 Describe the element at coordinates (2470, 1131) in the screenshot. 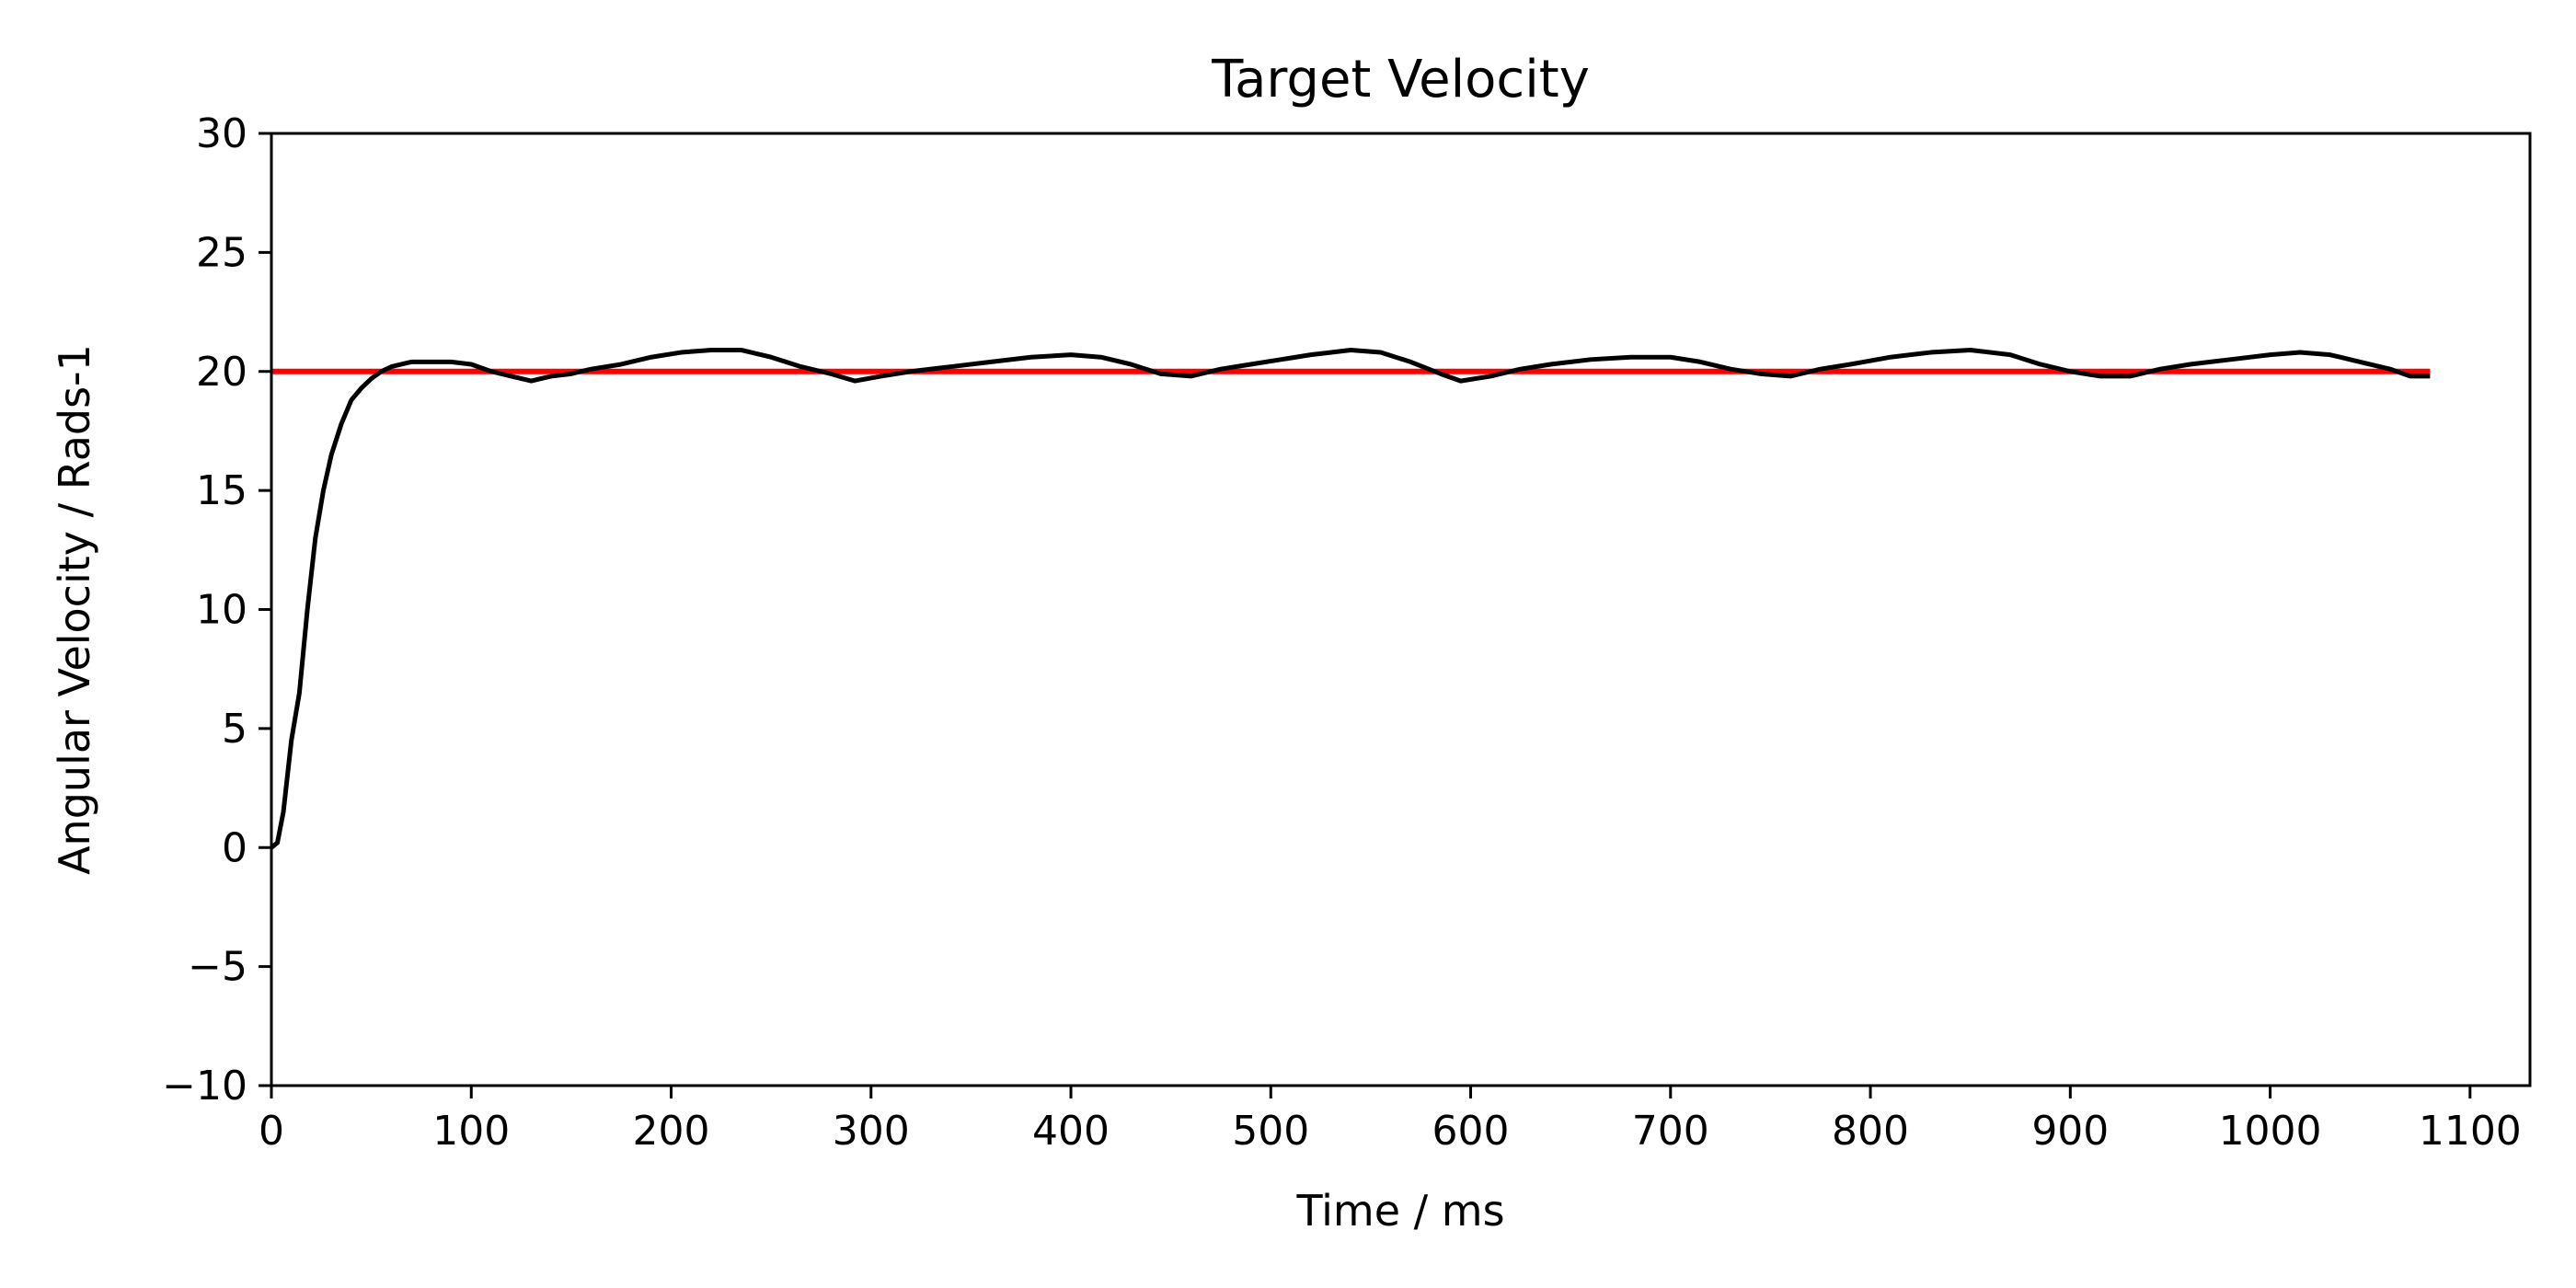

I see `x-tick-label: 1100` at that location.